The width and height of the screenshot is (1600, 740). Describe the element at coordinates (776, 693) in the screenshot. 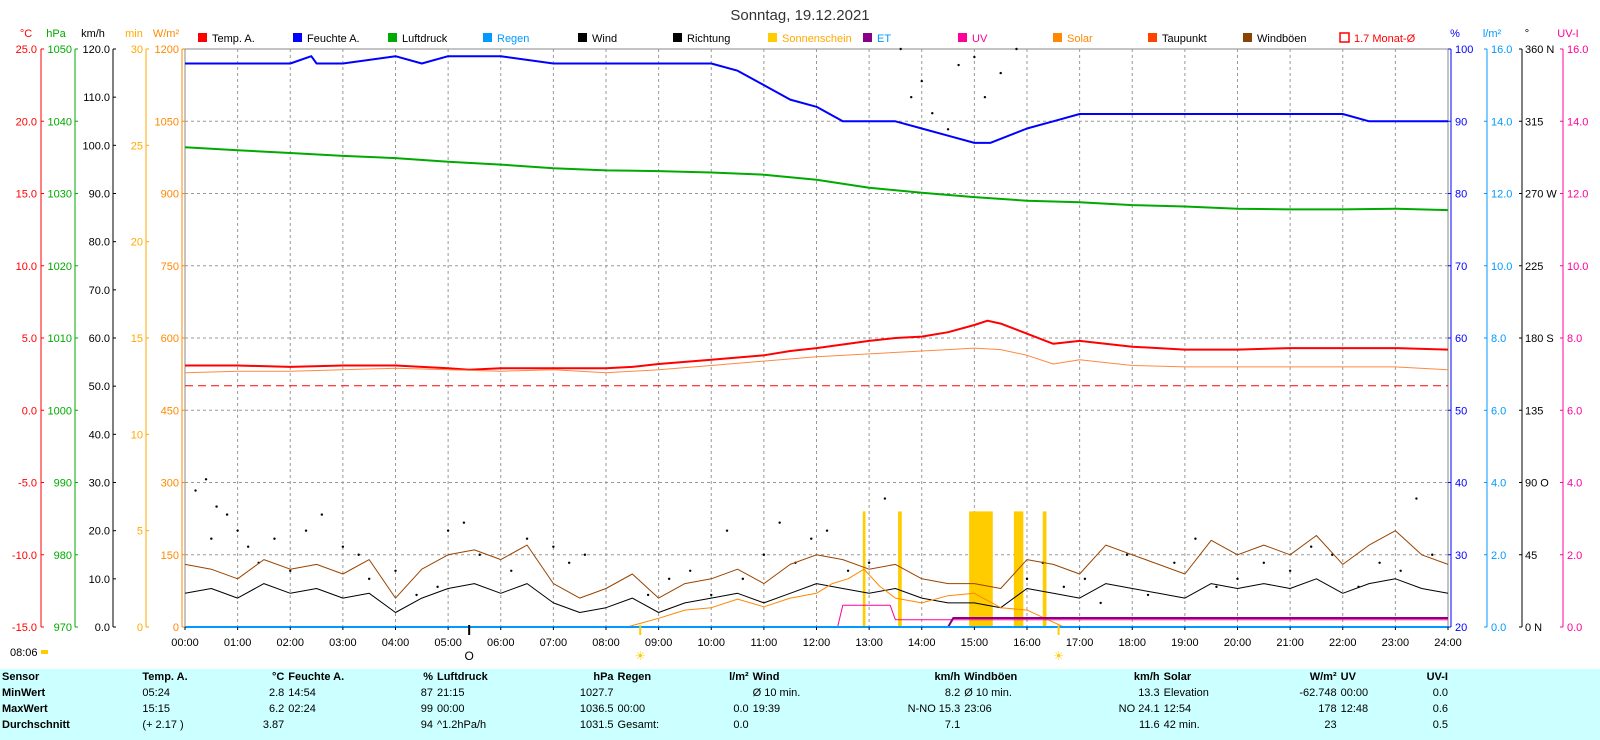

I see `stats-cell: Ø 10 min.` at that location.